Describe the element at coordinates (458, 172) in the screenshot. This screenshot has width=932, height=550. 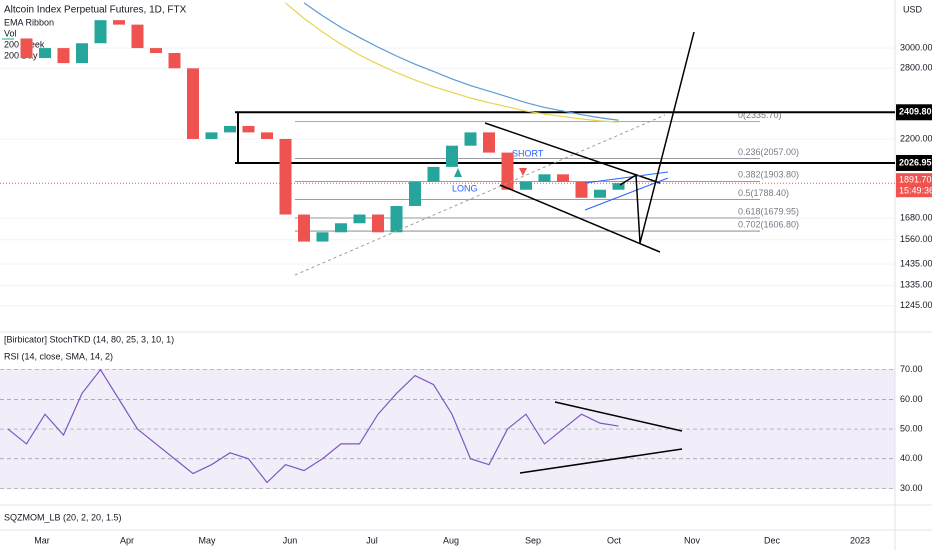
I see `long-marker` at that location.